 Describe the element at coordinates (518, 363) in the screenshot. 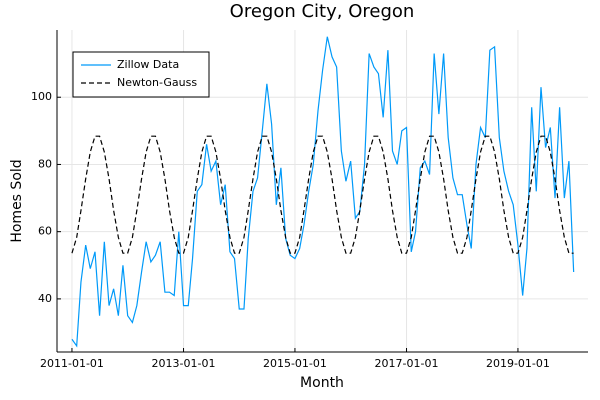

I see `x-tick-label: 2019-01-01` at that location.